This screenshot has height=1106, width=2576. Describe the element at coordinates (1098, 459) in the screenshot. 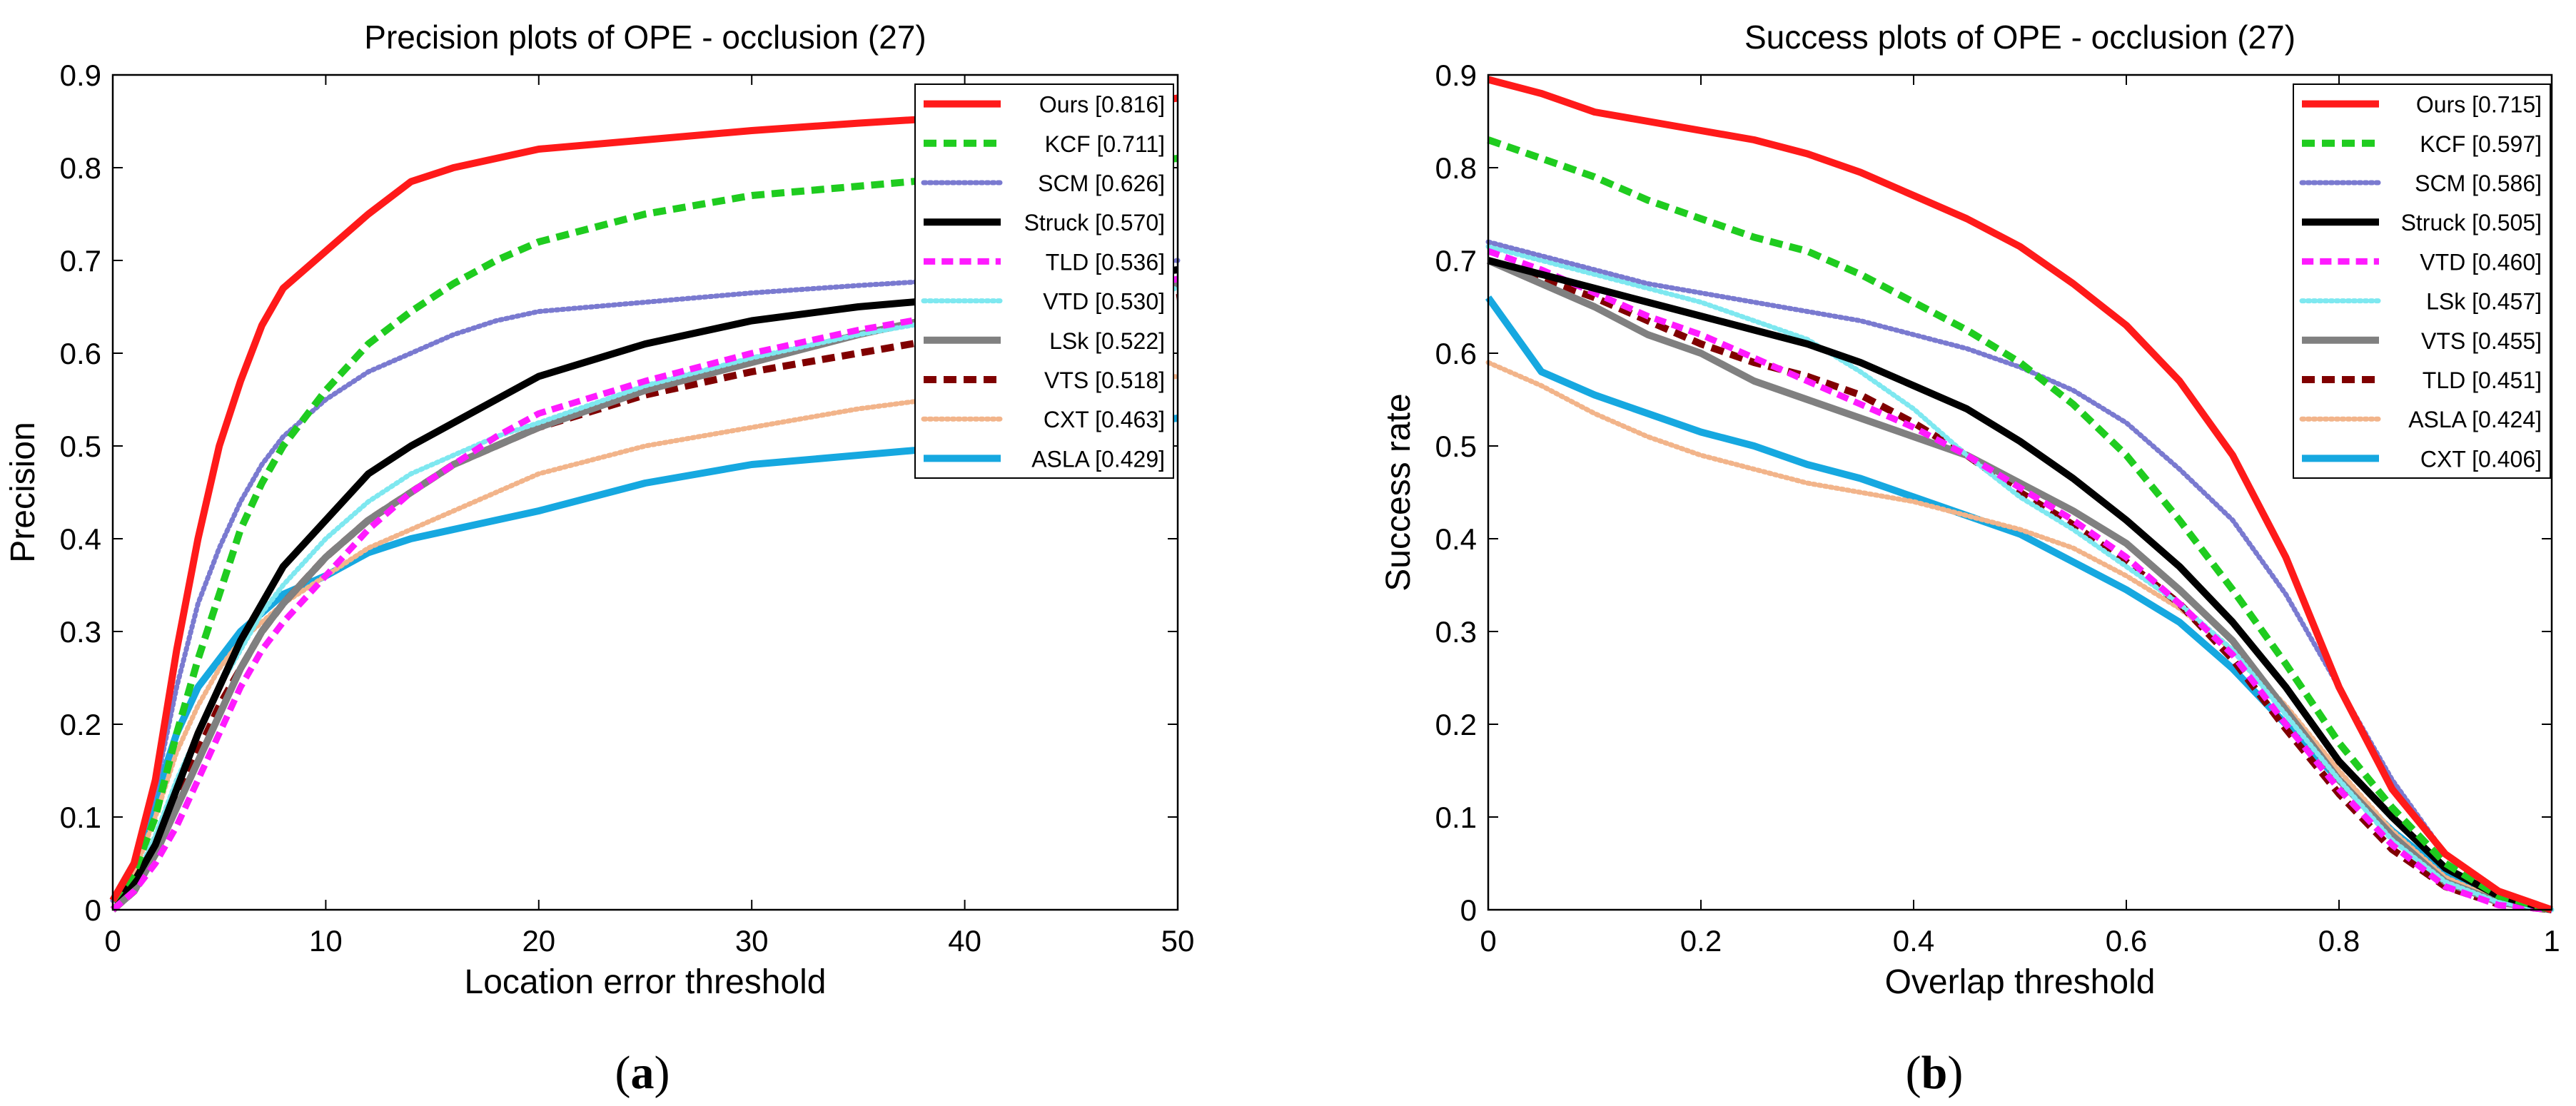

I see `legend-label: ASLA [0.429]` at that location.